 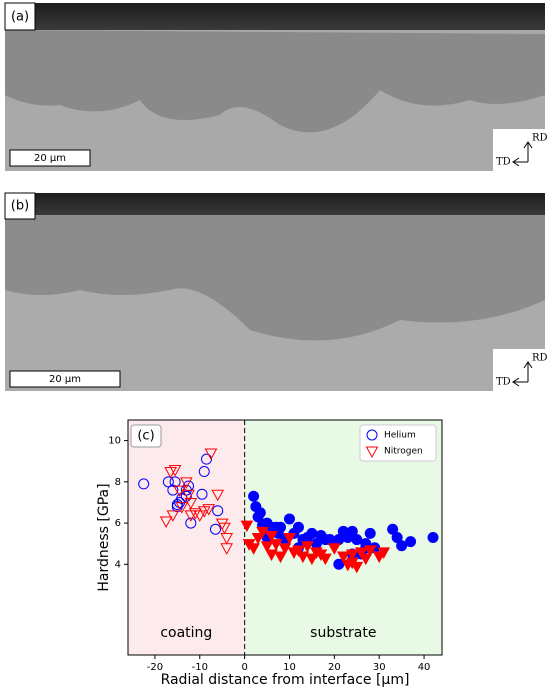 I want to click on panel-label: (c), so click(x=145, y=436).